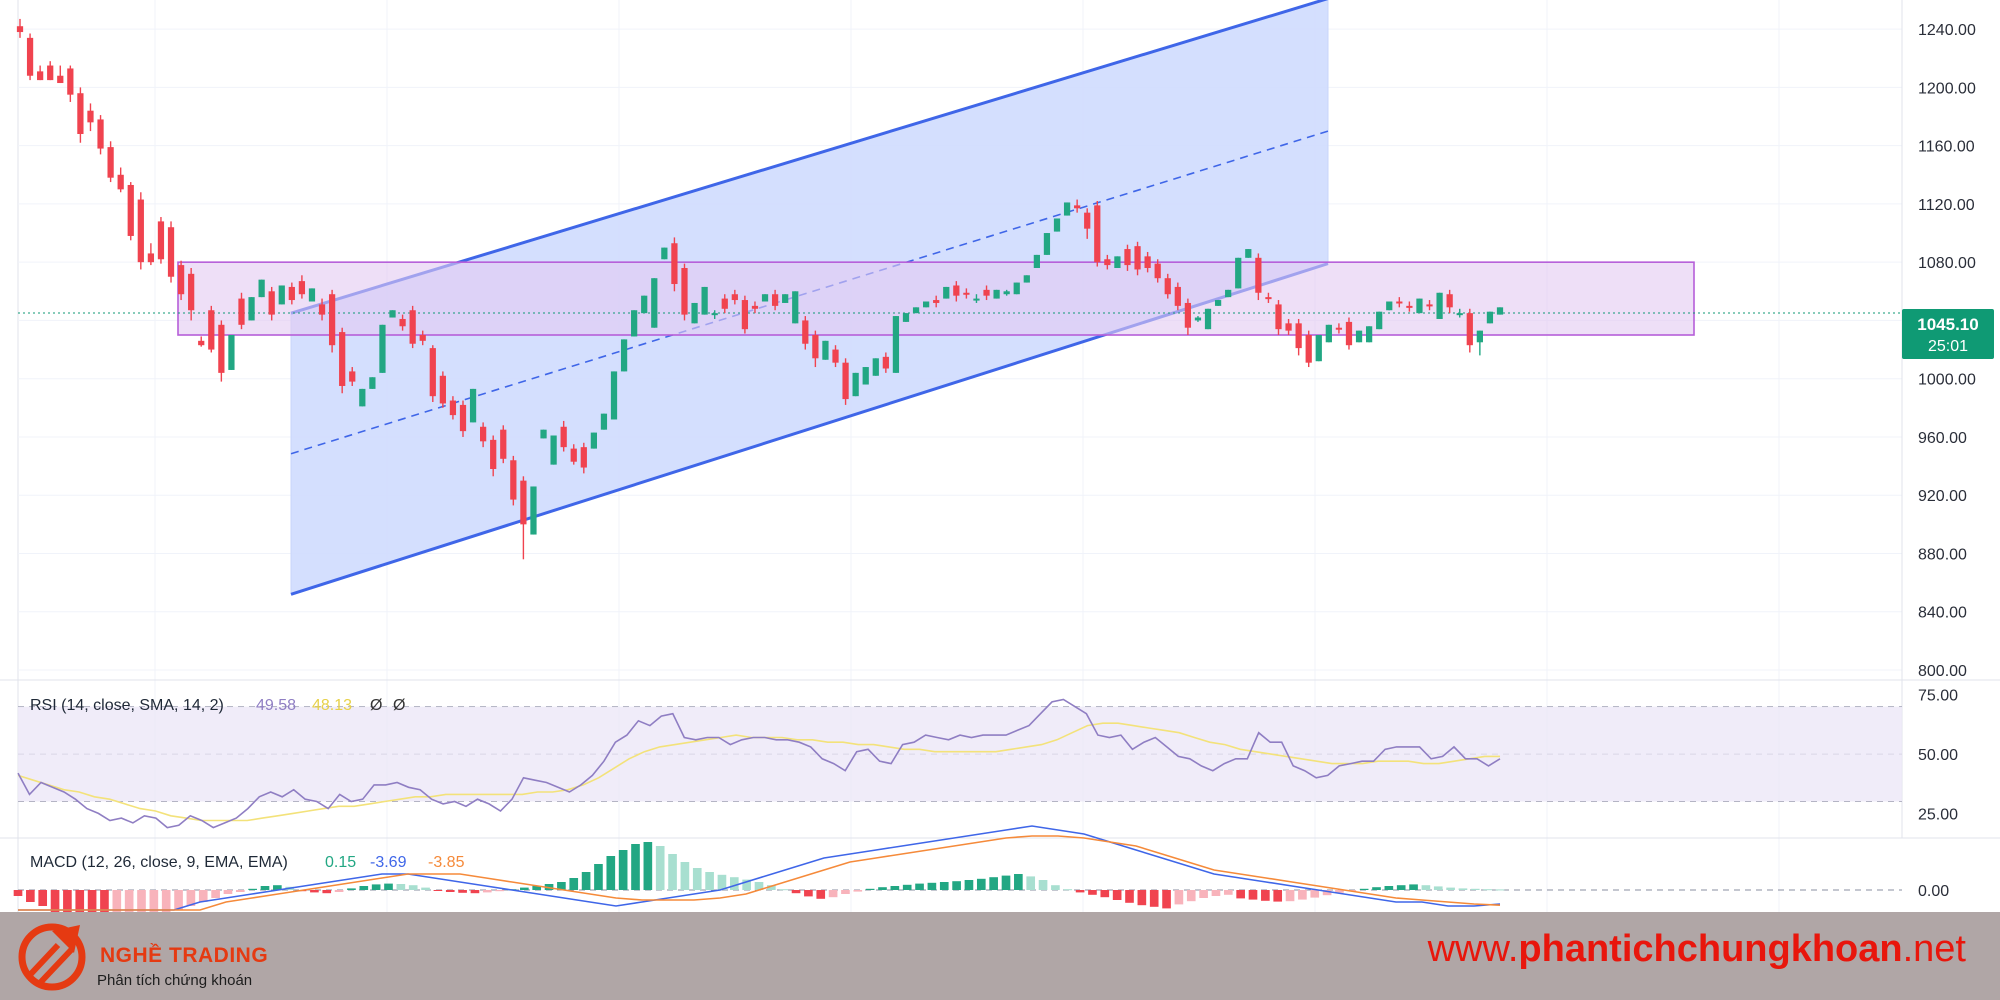 The height and width of the screenshot is (1000, 2000). What do you see at coordinates (759, 873) in the screenshot?
I see `macd-signal-line` at bounding box center [759, 873].